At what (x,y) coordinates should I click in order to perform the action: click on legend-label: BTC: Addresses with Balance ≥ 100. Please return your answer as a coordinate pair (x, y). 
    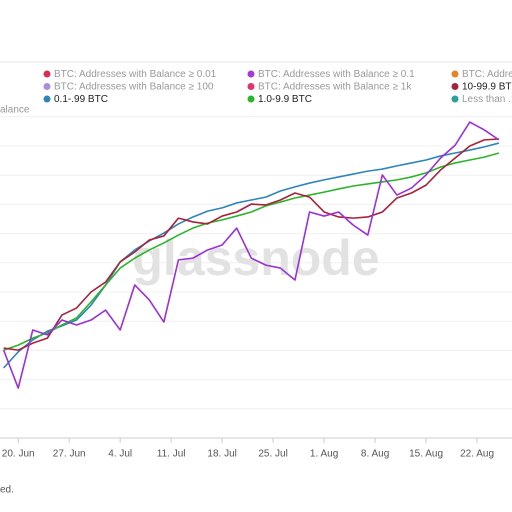
    Looking at the image, I should click on (134, 87).